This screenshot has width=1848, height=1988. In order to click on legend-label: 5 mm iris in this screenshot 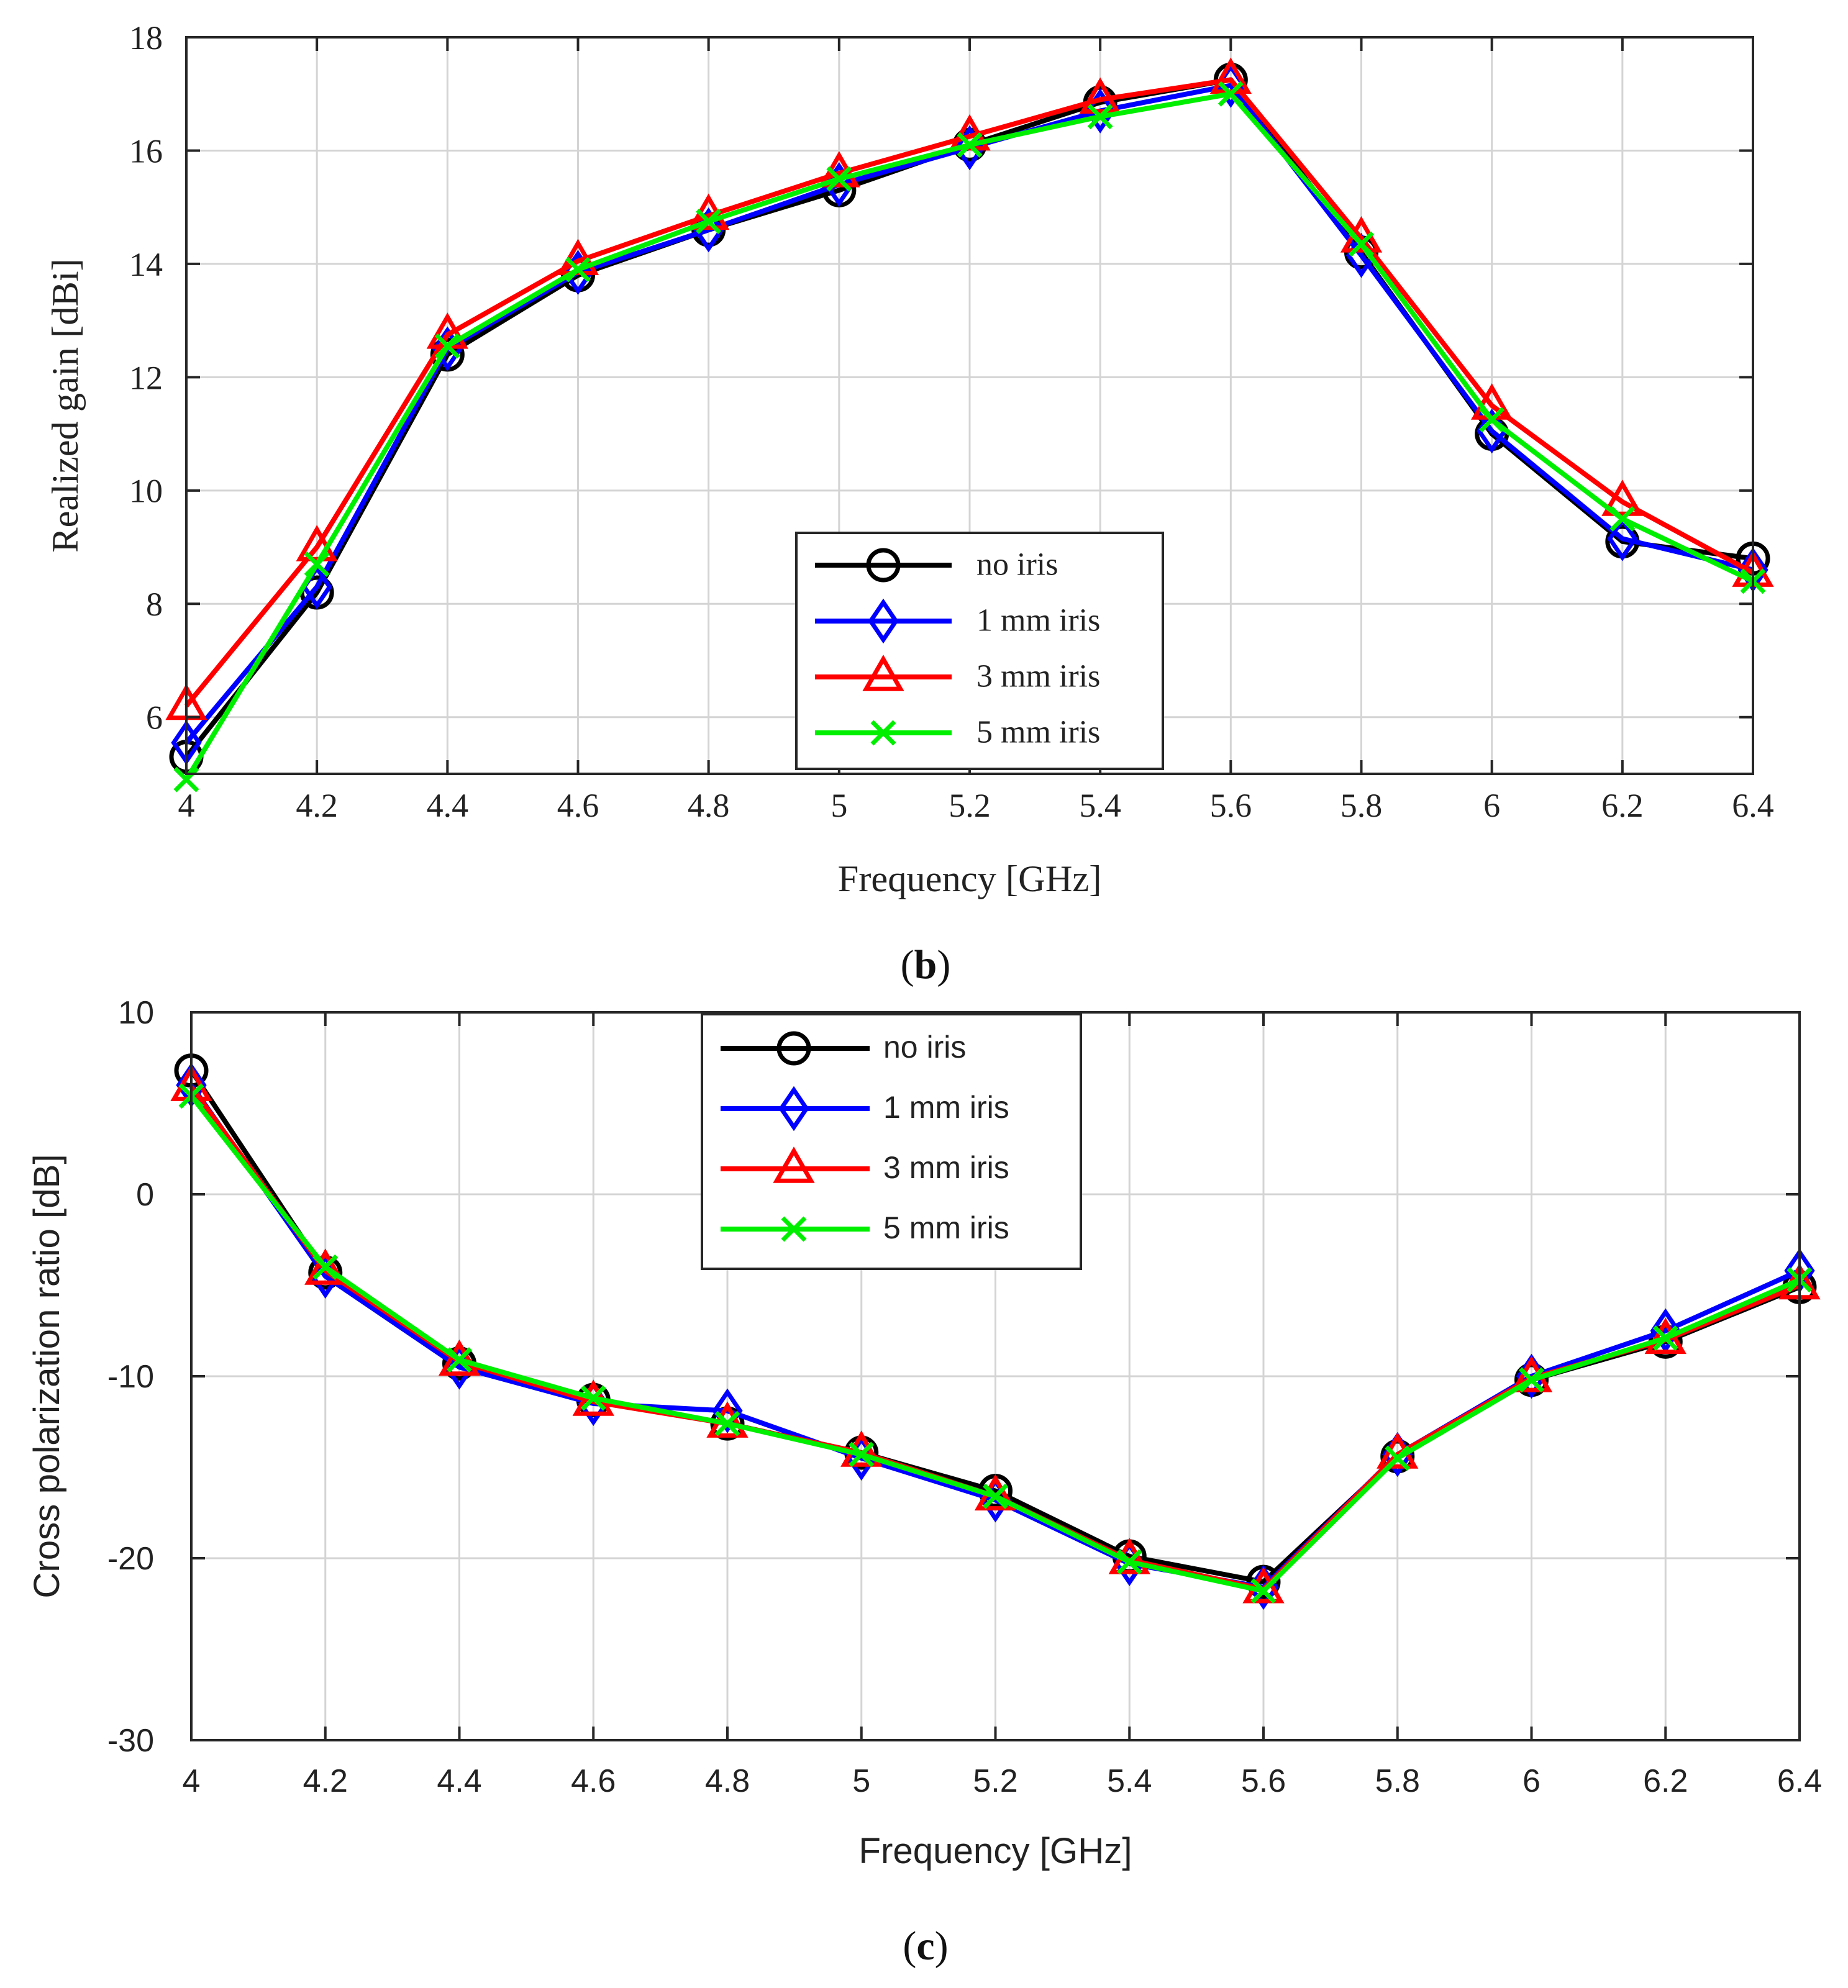, I will do `click(946, 1227)`.